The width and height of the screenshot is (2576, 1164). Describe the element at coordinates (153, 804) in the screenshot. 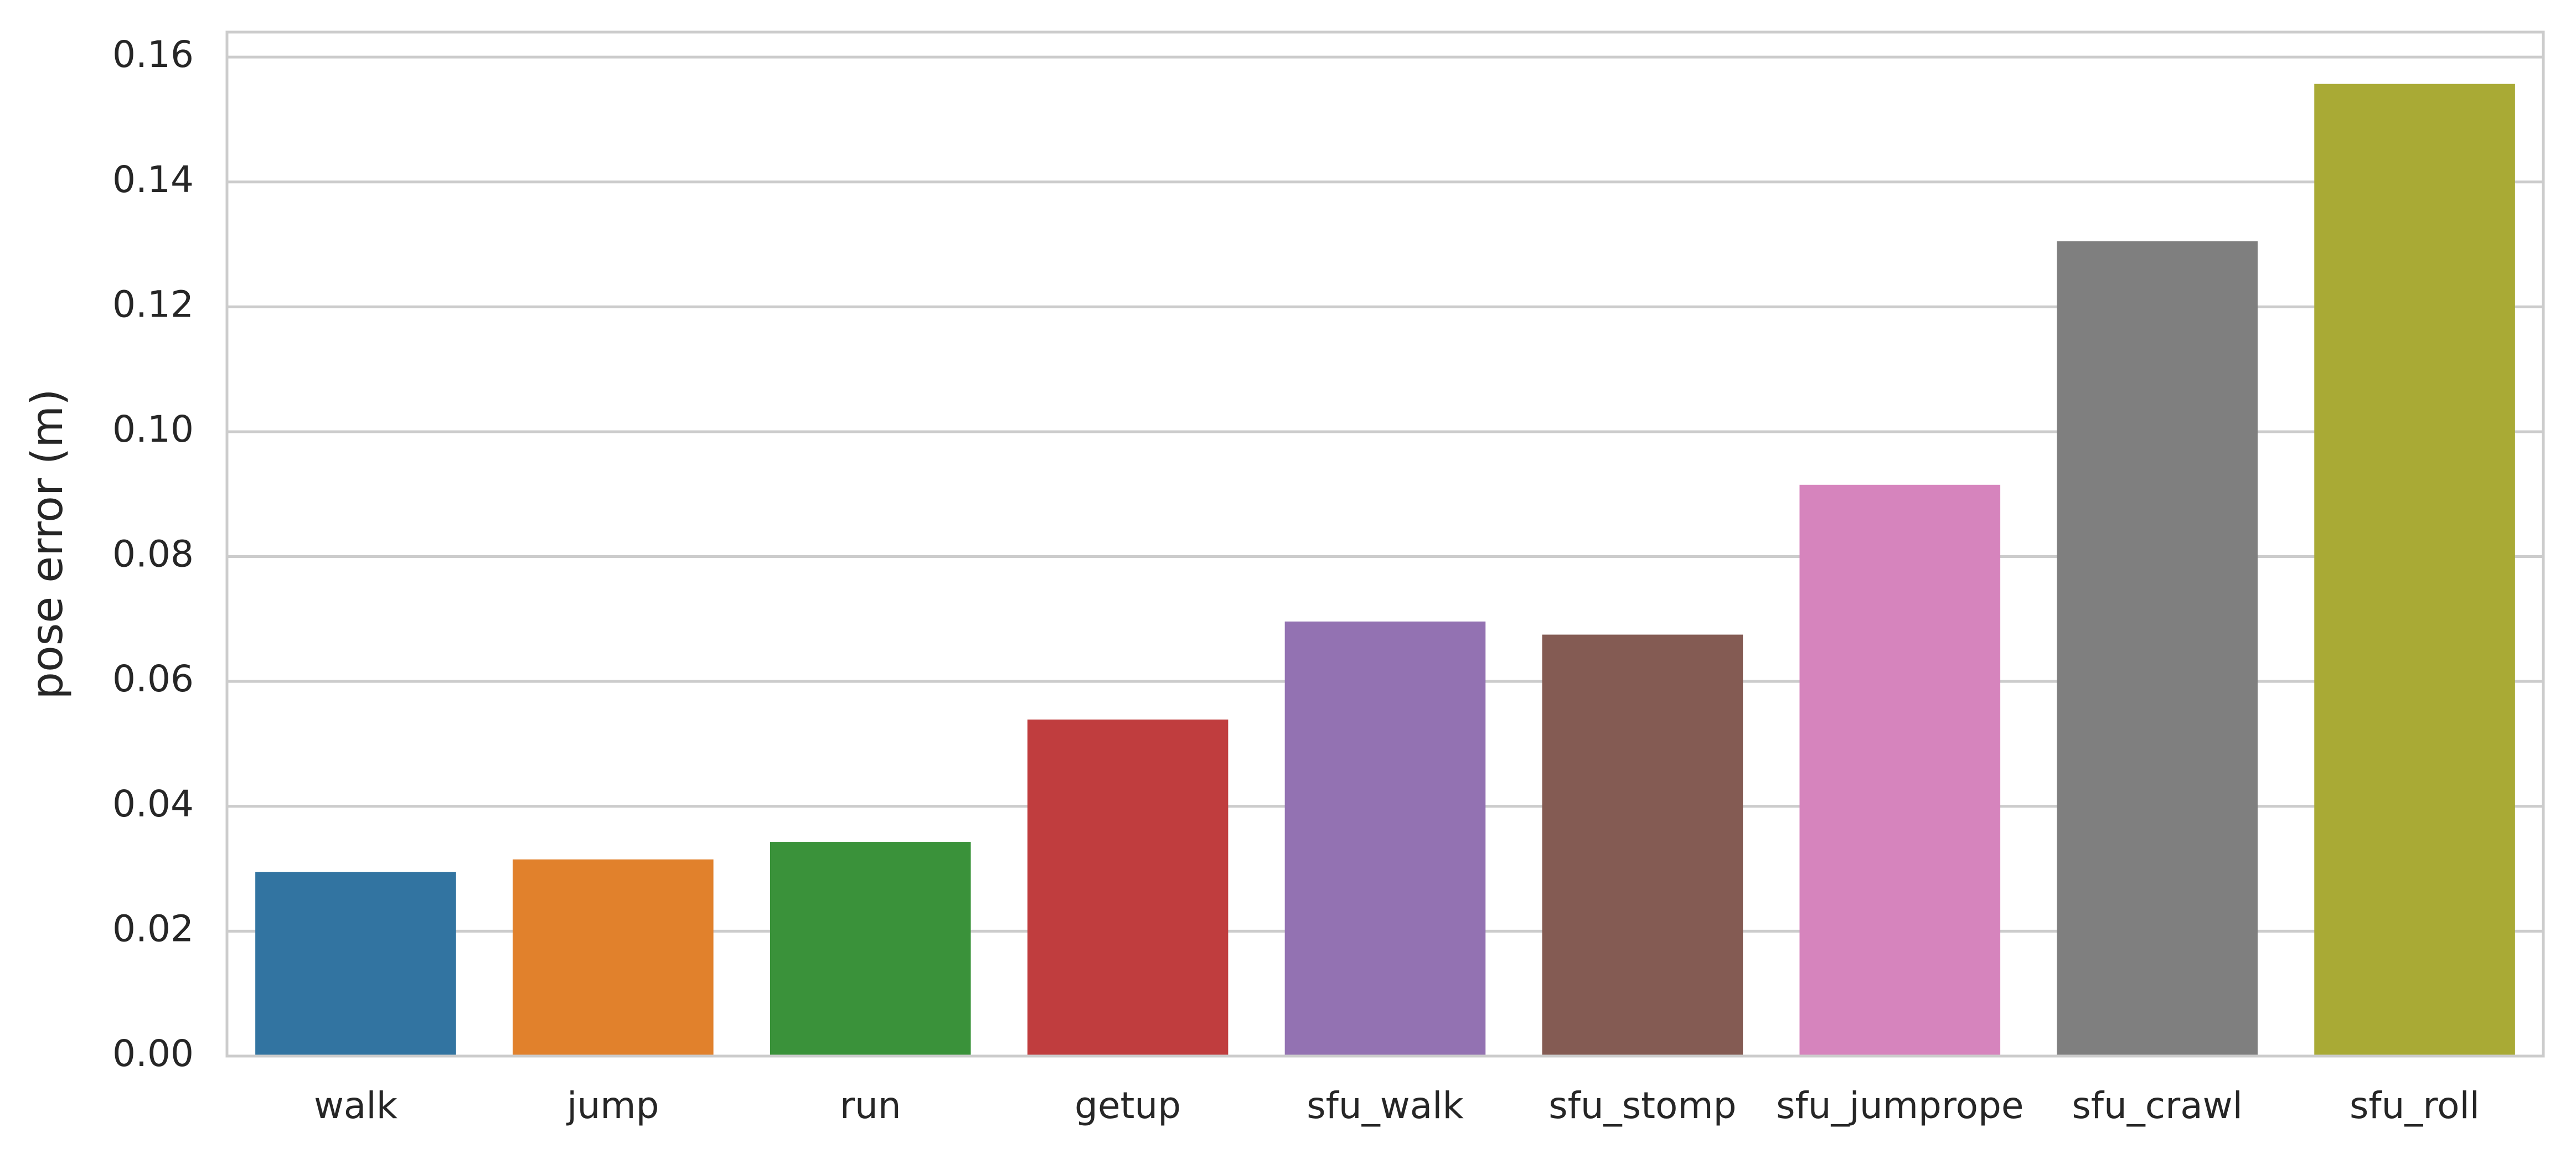

I see `y-tick-label: 0.04` at that location.